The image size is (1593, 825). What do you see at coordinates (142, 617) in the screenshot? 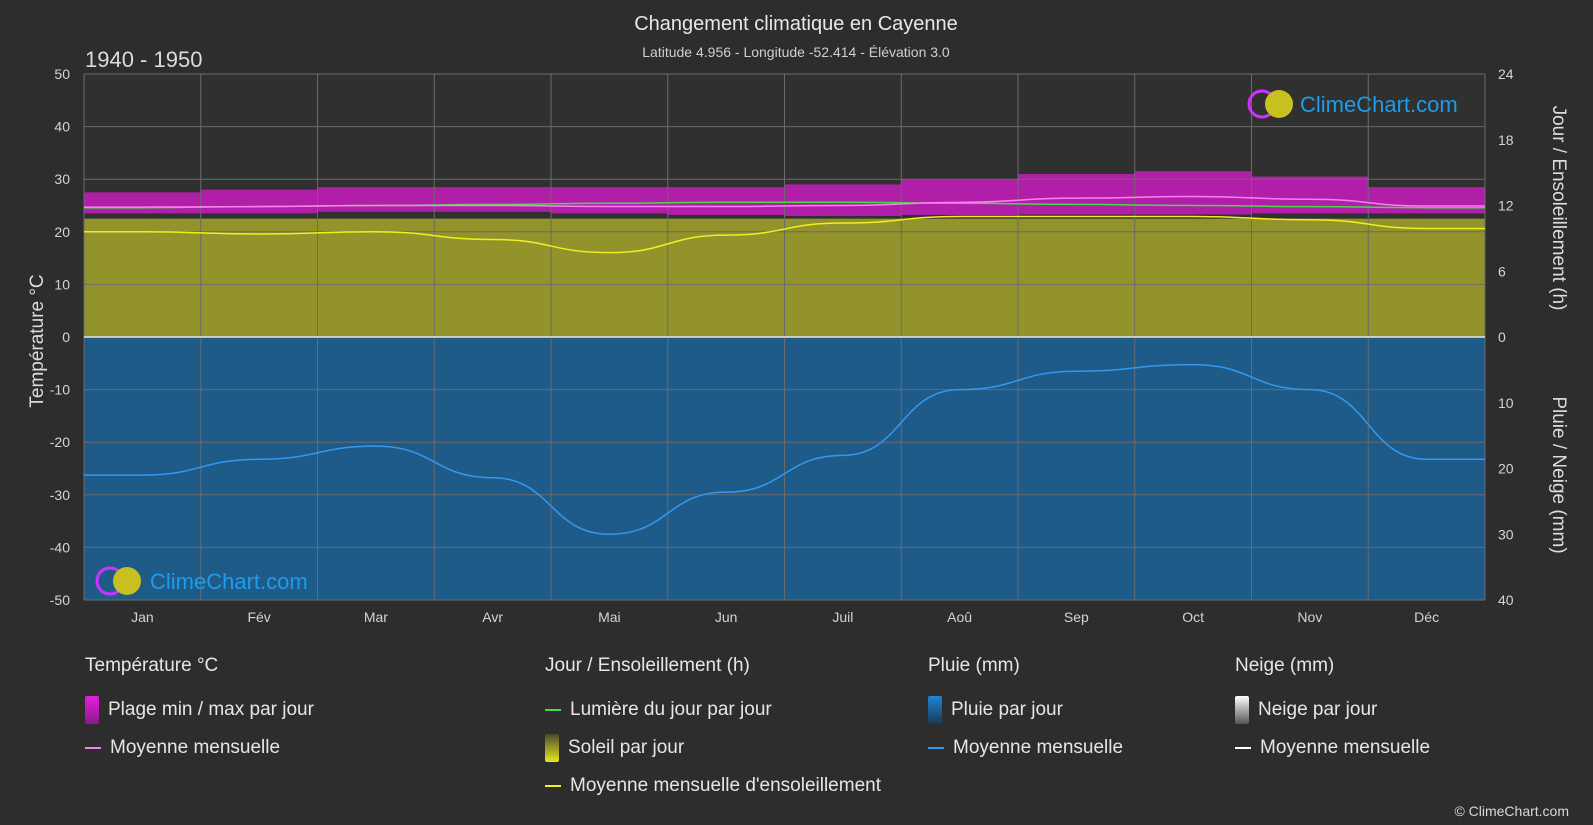
I see `month-label-Jan: Jan` at bounding box center [142, 617].